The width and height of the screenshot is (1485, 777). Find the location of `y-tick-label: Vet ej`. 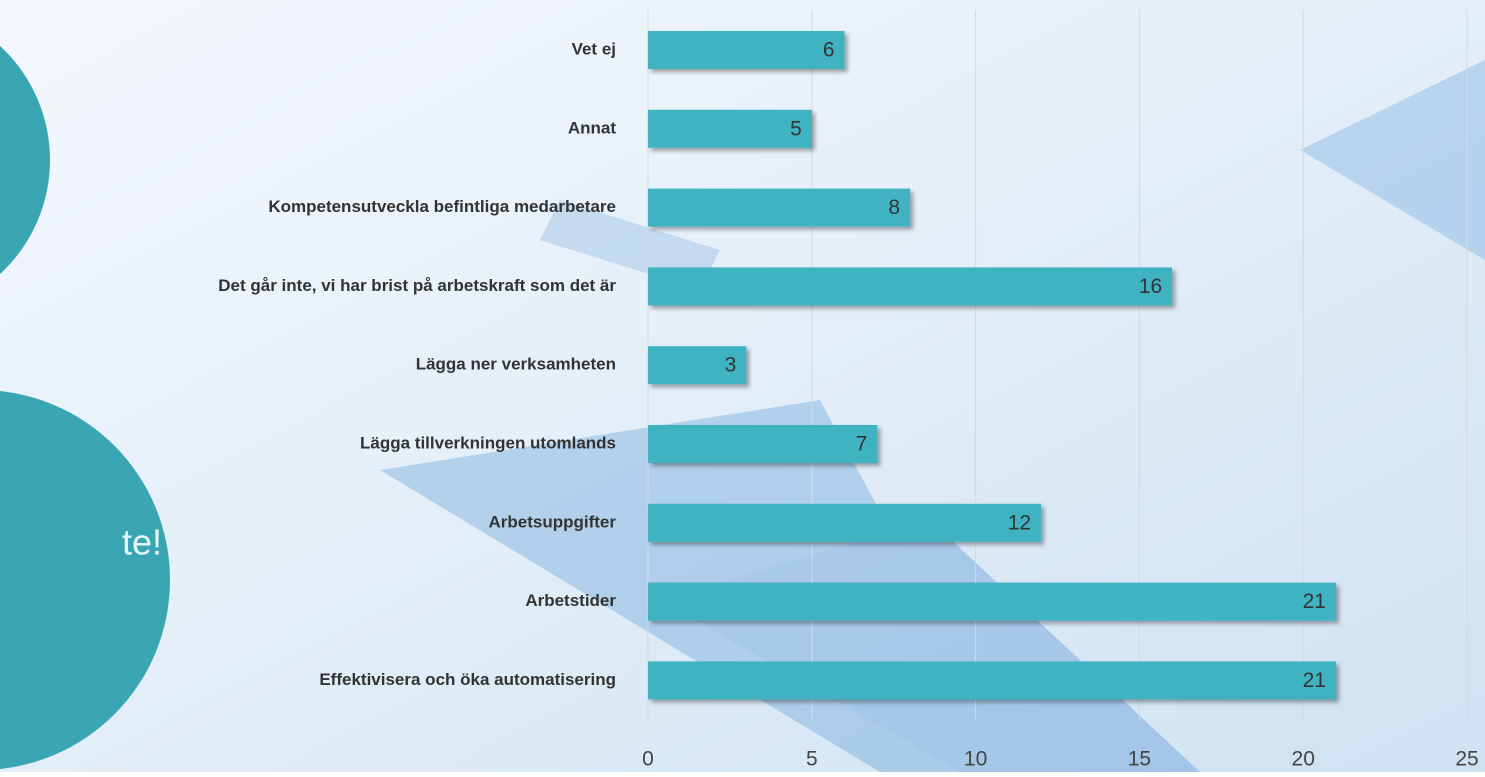

y-tick-label: Vet ej is located at coordinates (594, 48).